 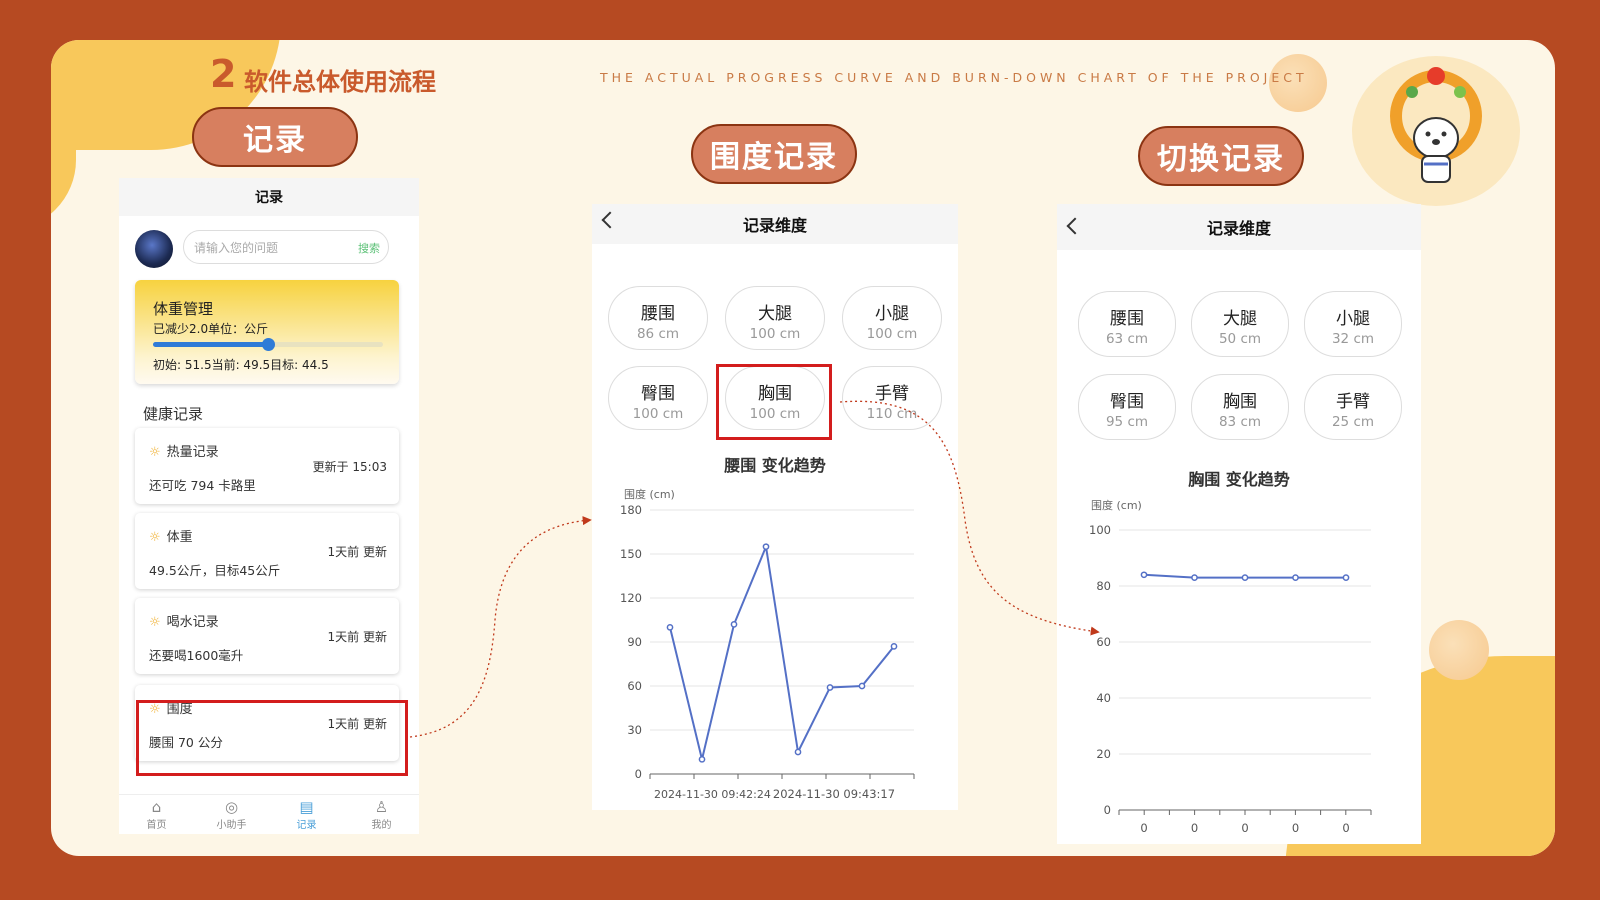 What do you see at coordinates (631, 510) in the screenshot?
I see `y-tick-label: 180` at bounding box center [631, 510].